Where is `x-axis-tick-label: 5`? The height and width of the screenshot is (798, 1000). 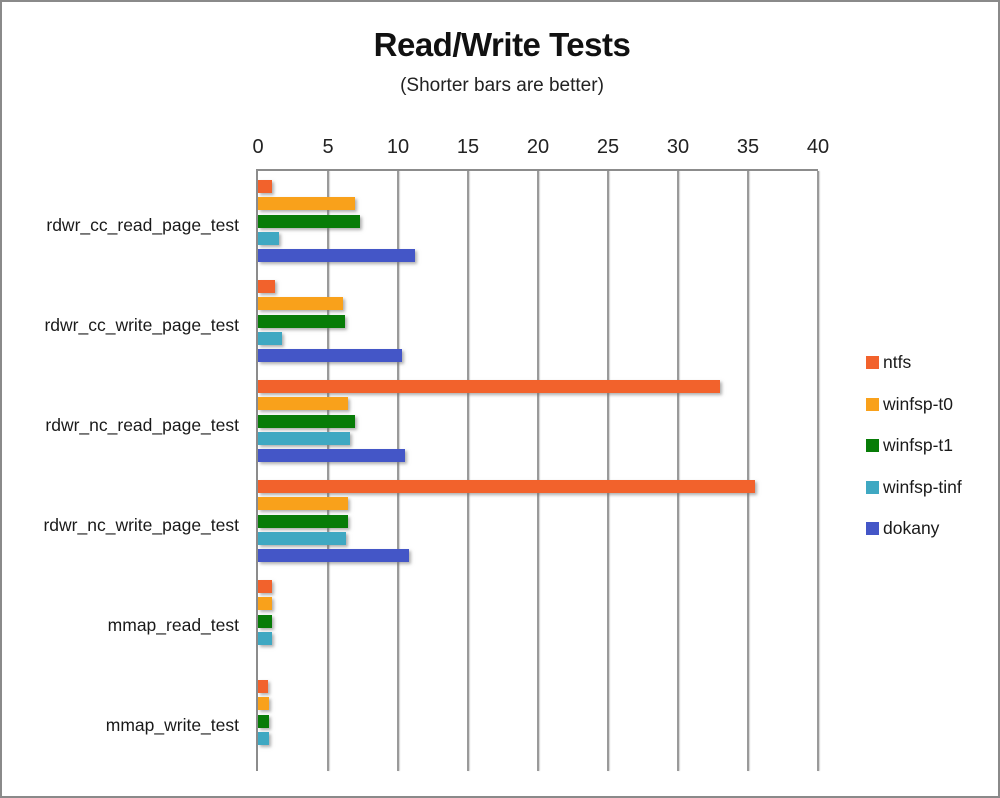
x-axis-tick-label: 5 is located at coordinates (328, 147).